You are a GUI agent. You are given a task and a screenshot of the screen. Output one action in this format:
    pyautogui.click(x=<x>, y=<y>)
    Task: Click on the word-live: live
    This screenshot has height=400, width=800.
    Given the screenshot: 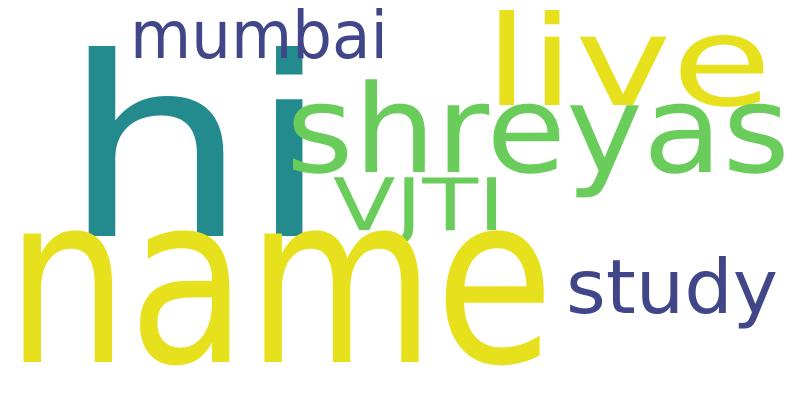 What is the action you would take?
    pyautogui.click(x=628, y=67)
    